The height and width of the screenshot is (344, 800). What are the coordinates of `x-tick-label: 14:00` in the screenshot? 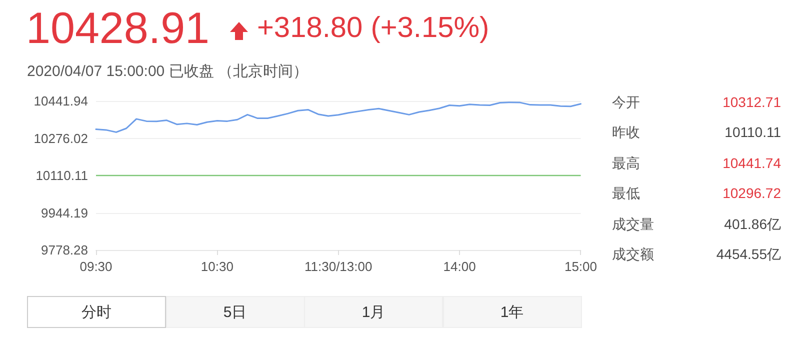 It's located at (459, 266).